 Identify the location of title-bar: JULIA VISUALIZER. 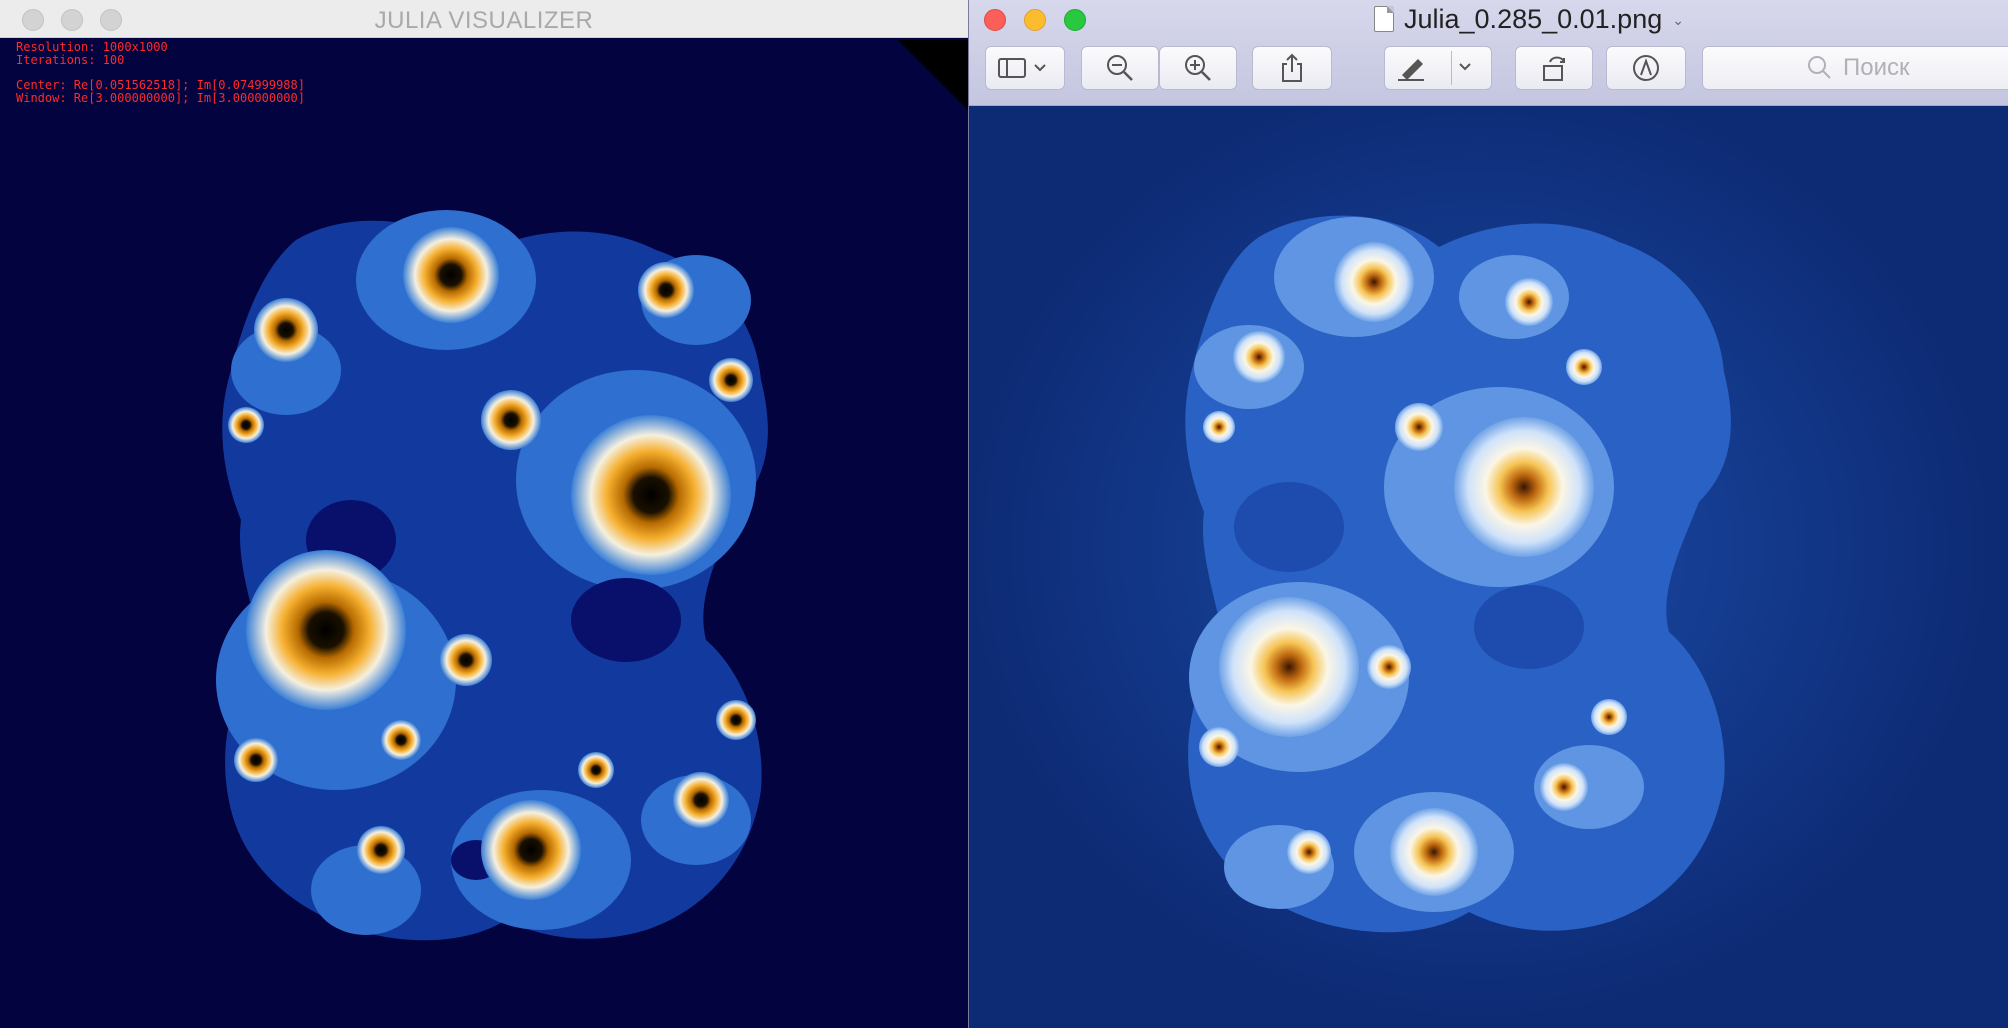
(484, 19).